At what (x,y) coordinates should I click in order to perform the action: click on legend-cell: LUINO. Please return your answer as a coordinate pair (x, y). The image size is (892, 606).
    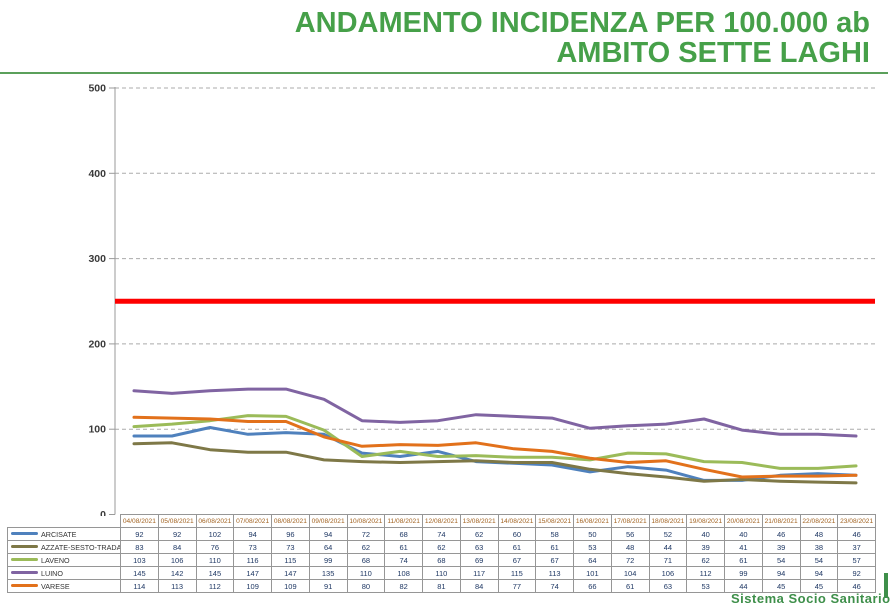
    Looking at the image, I should click on (64, 573).